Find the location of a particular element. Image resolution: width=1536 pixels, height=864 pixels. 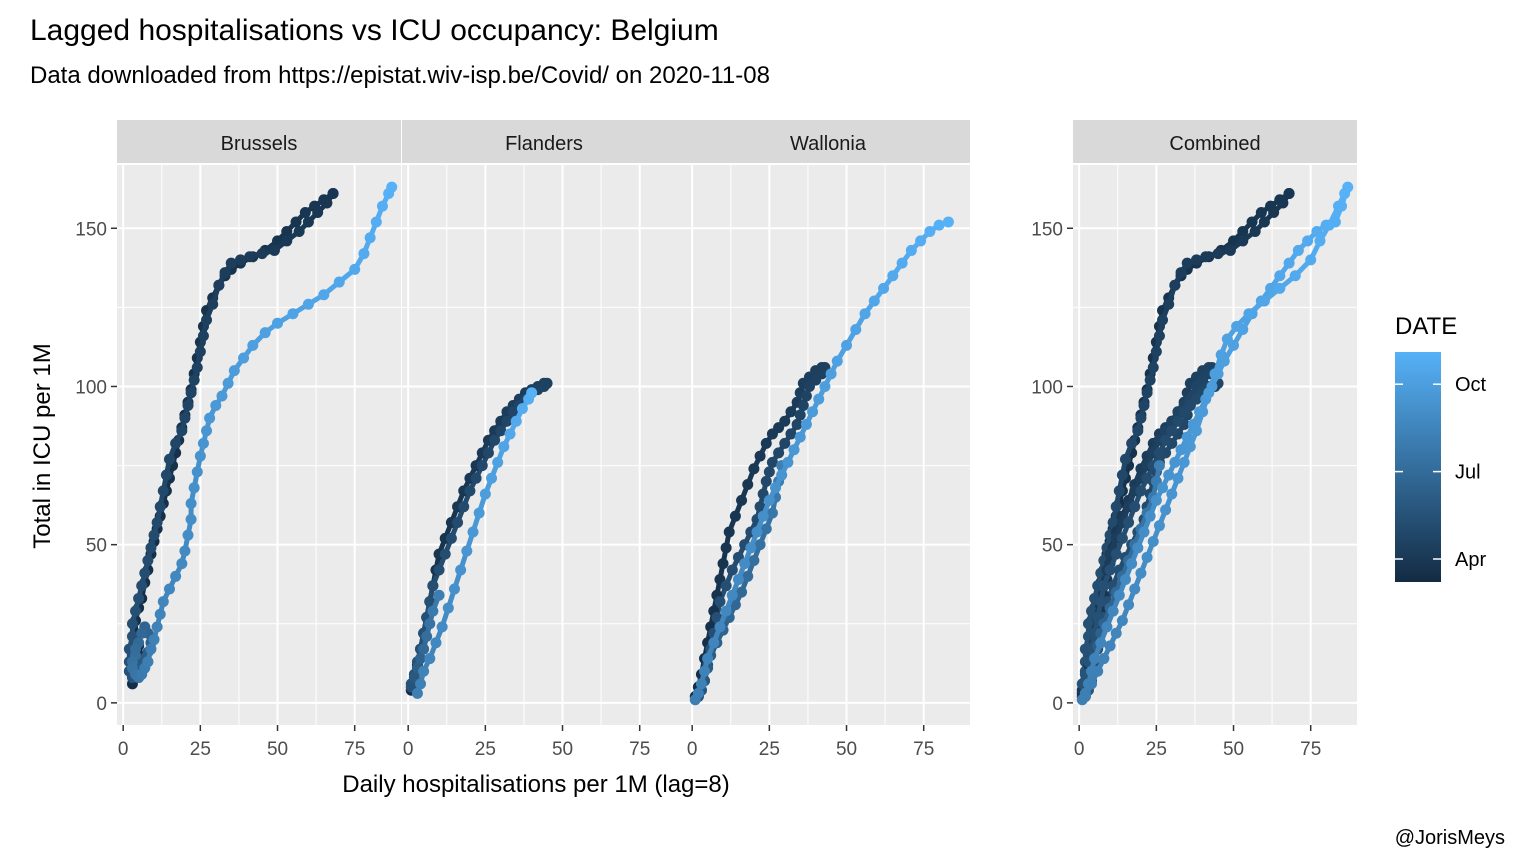

y-tick-label: 150 is located at coordinates (1047, 229).